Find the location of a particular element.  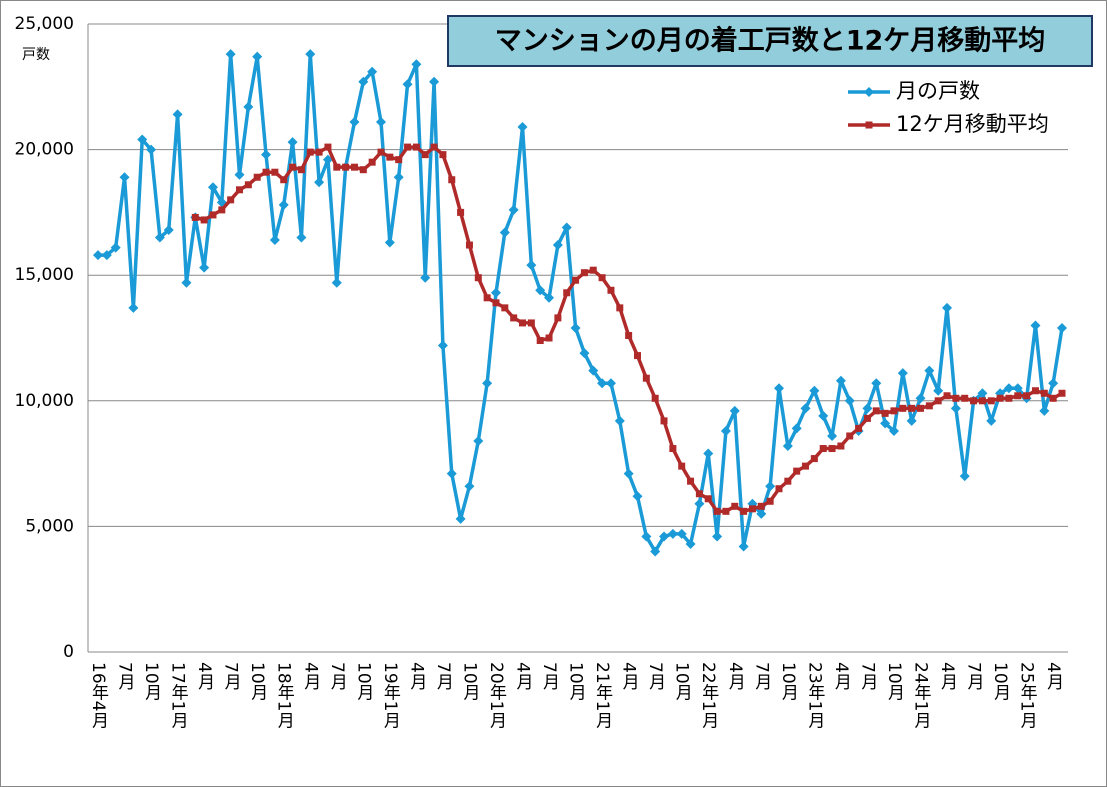

title-box is located at coordinates (770, 41).